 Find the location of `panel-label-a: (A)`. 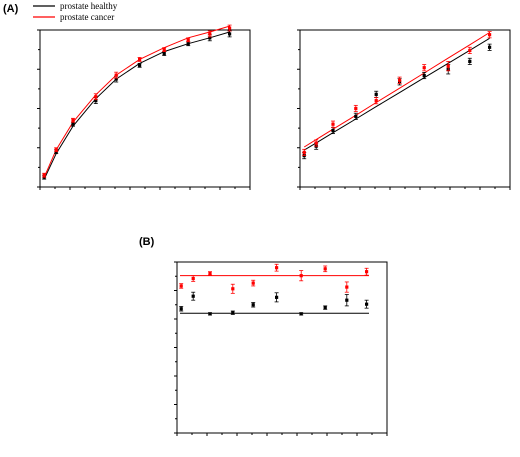

panel-label-a: (A) is located at coordinates (11, 9).